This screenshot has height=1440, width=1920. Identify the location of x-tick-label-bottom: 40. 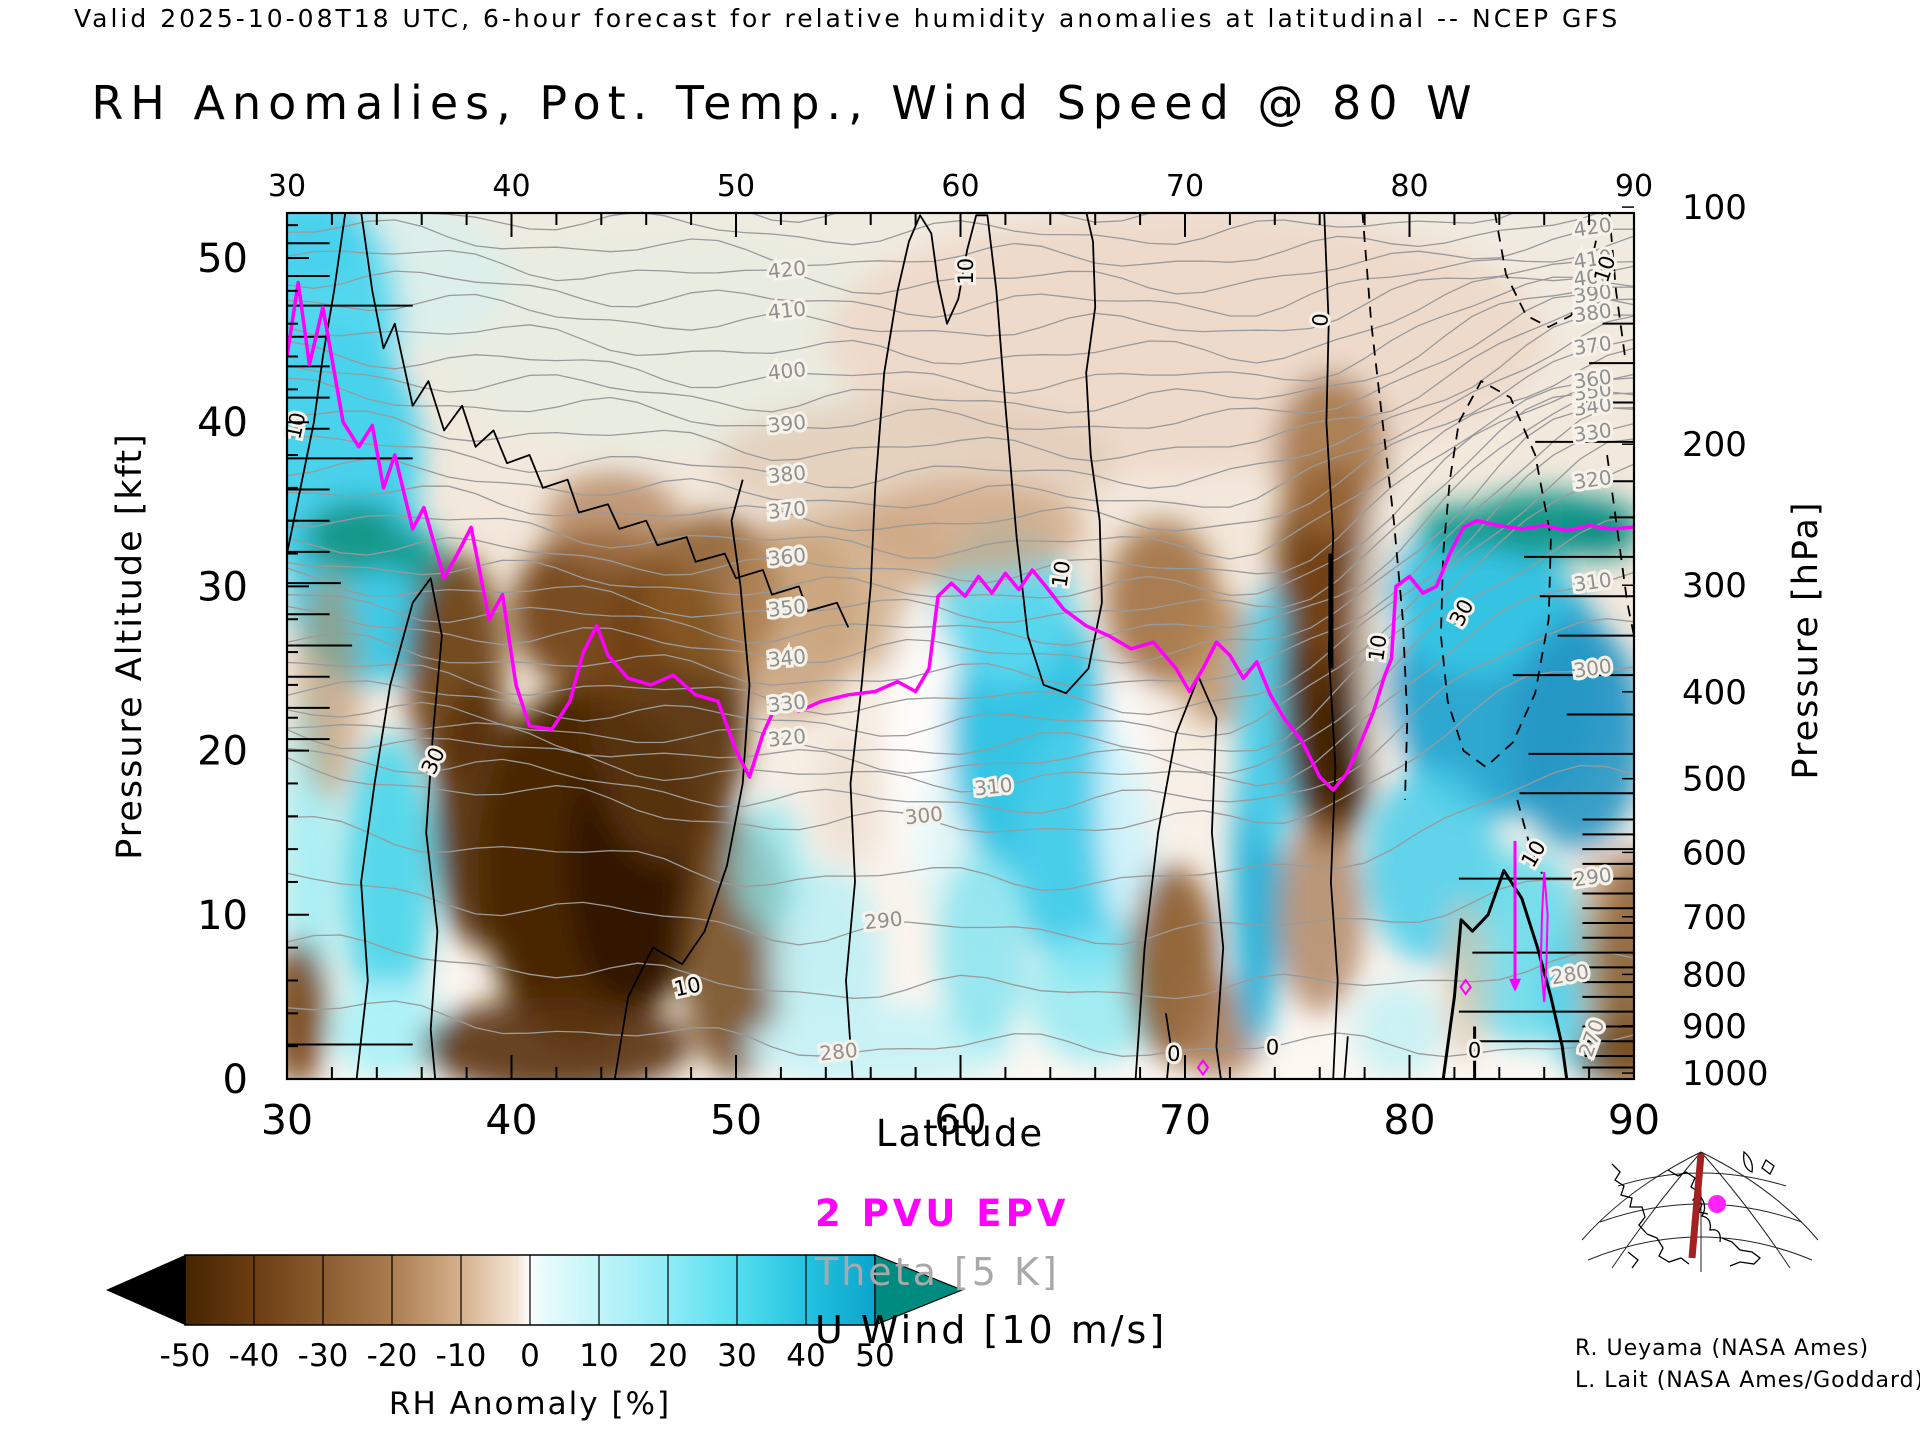
(511, 1120).